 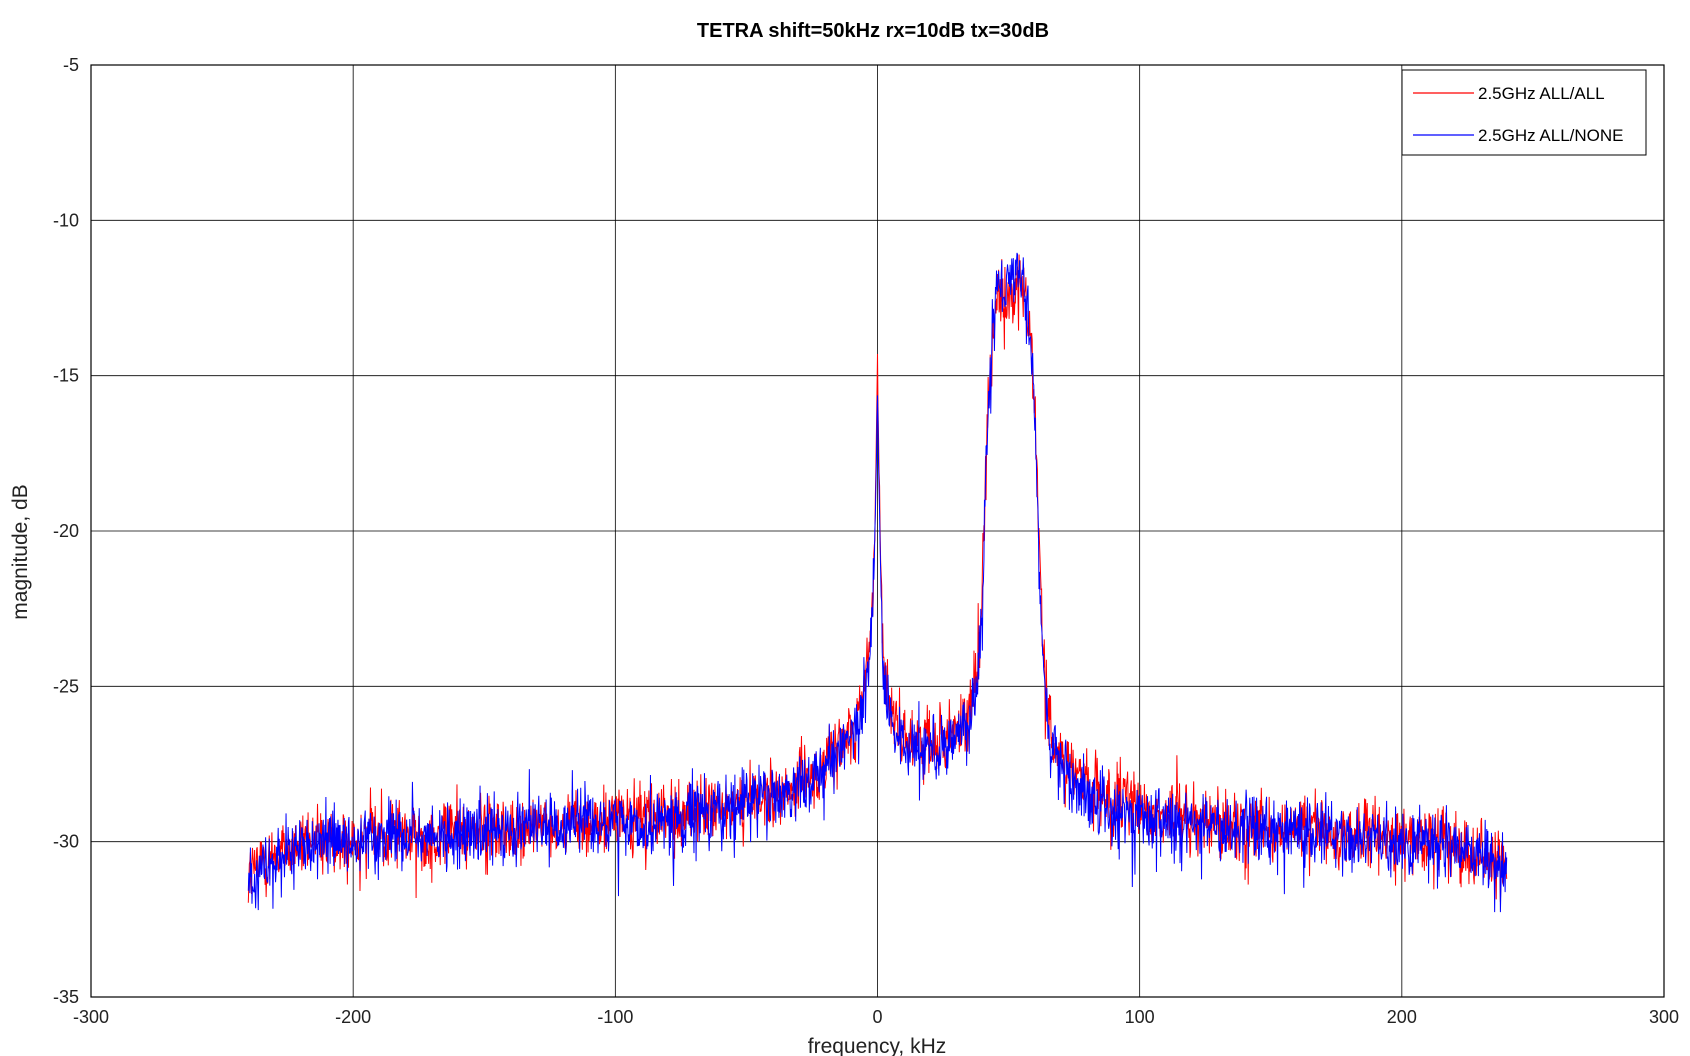 What do you see at coordinates (1140, 1017) in the screenshot?
I see `x-tick-label: 100` at bounding box center [1140, 1017].